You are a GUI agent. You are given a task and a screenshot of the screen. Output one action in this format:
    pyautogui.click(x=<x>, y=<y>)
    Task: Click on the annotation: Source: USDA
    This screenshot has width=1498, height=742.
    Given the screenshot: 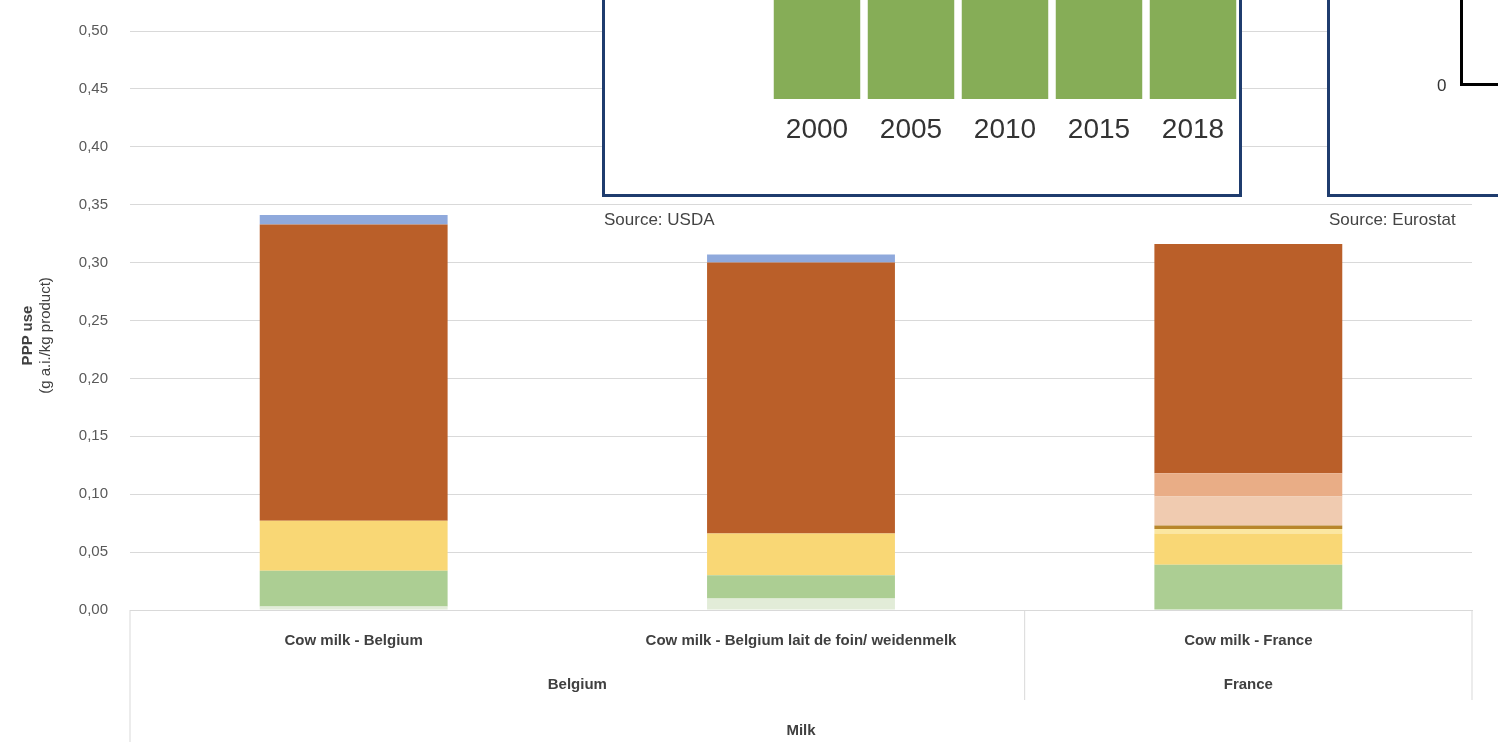 What is the action you would take?
    pyautogui.click(x=659, y=220)
    